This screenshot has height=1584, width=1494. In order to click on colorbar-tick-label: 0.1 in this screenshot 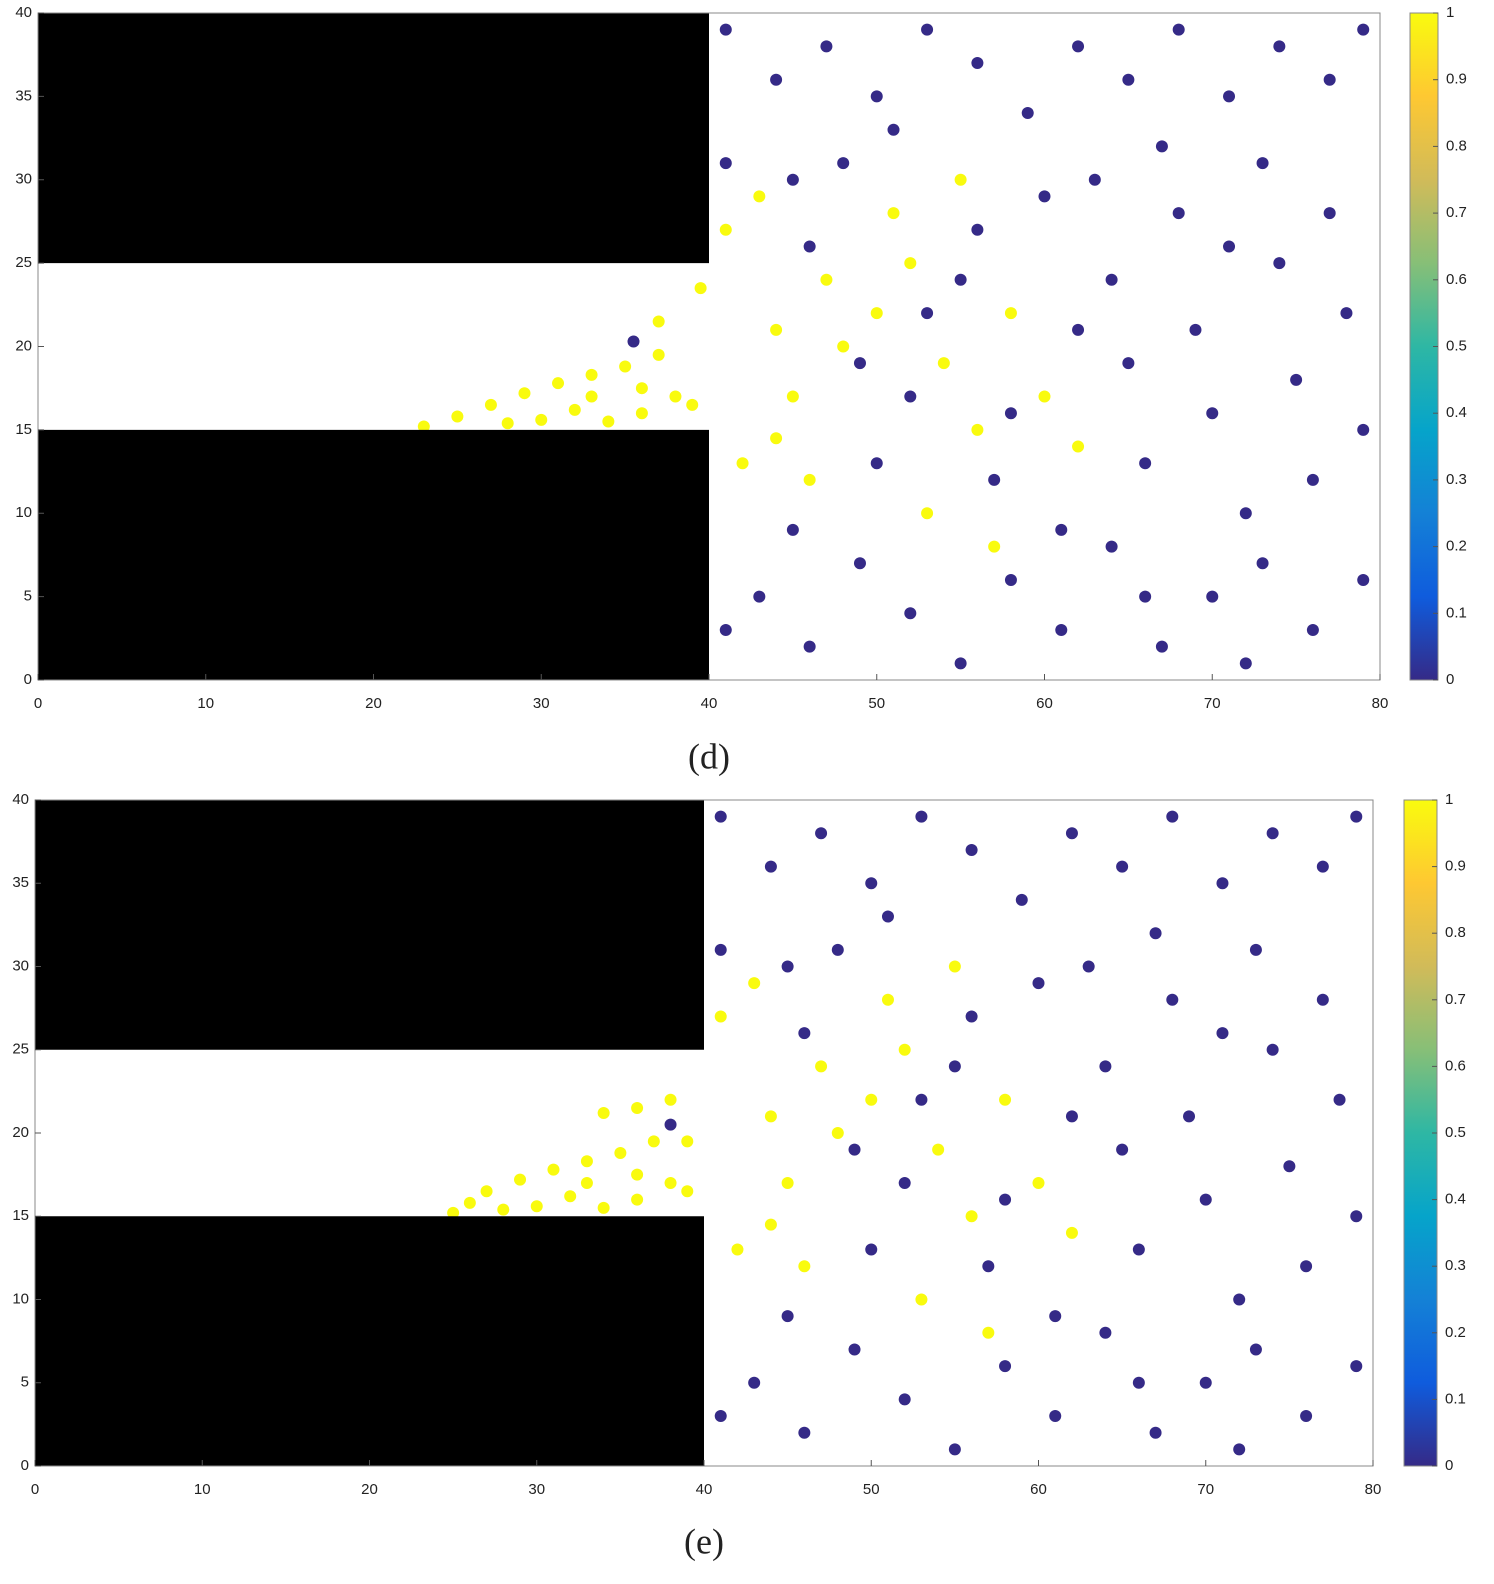, I will do `click(1456, 612)`.